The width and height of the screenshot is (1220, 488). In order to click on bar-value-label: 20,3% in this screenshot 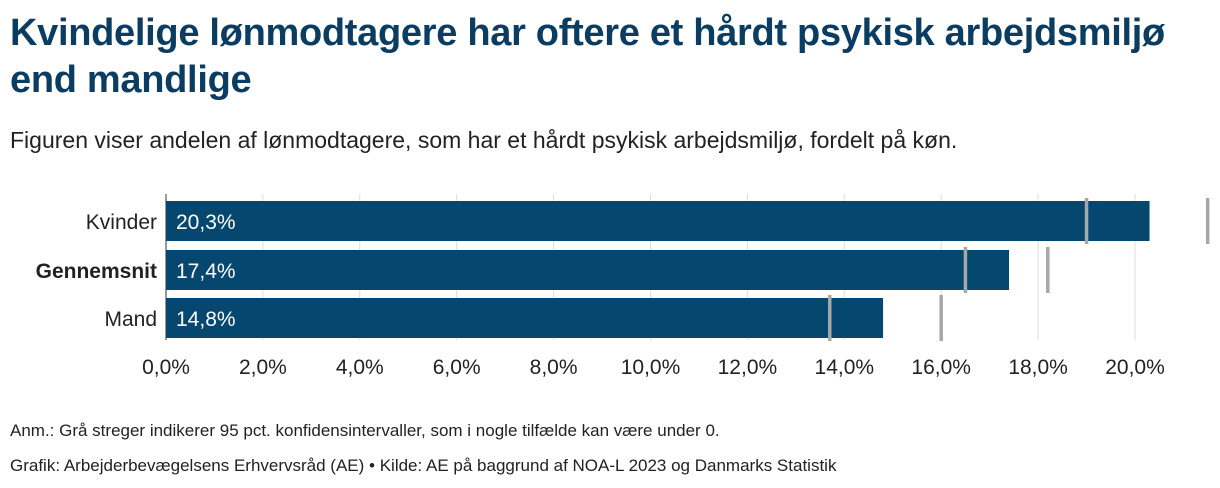, I will do `click(206, 222)`.